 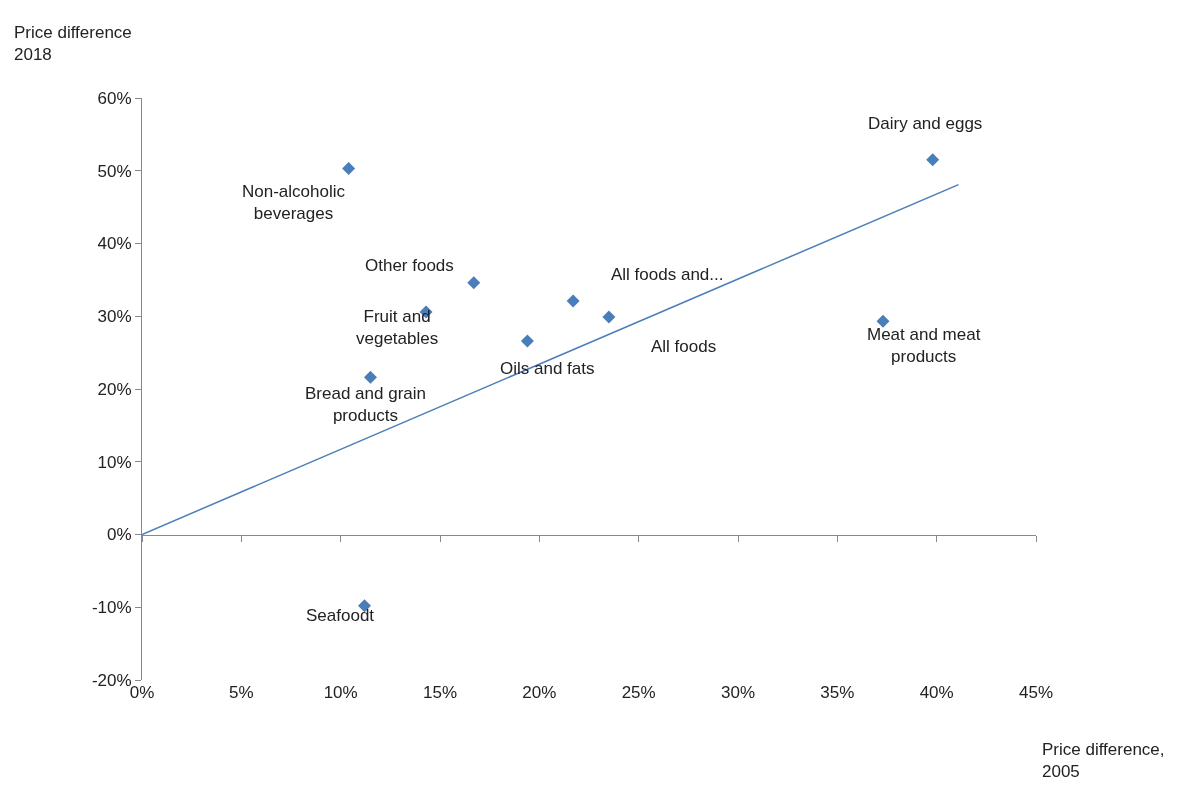 What do you see at coordinates (365, 405) in the screenshot?
I see `annotation: Bread and grain products` at bounding box center [365, 405].